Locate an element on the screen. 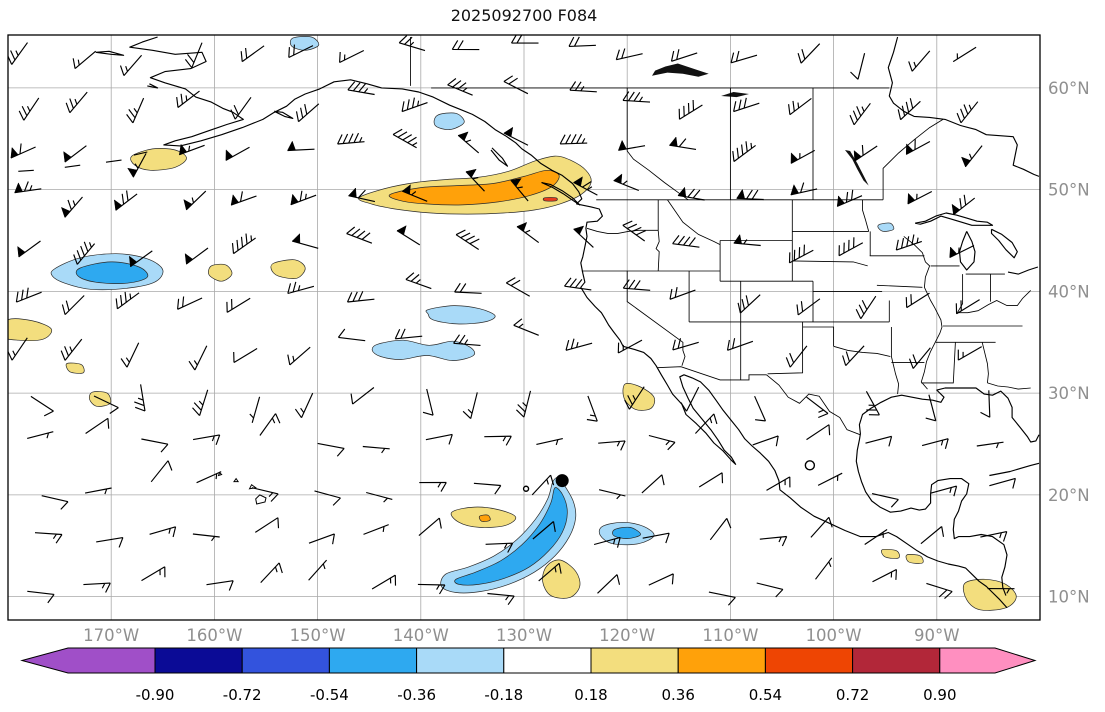 The height and width of the screenshot is (712, 1105). lon-tick-label: 150°W is located at coordinates (318, 635).